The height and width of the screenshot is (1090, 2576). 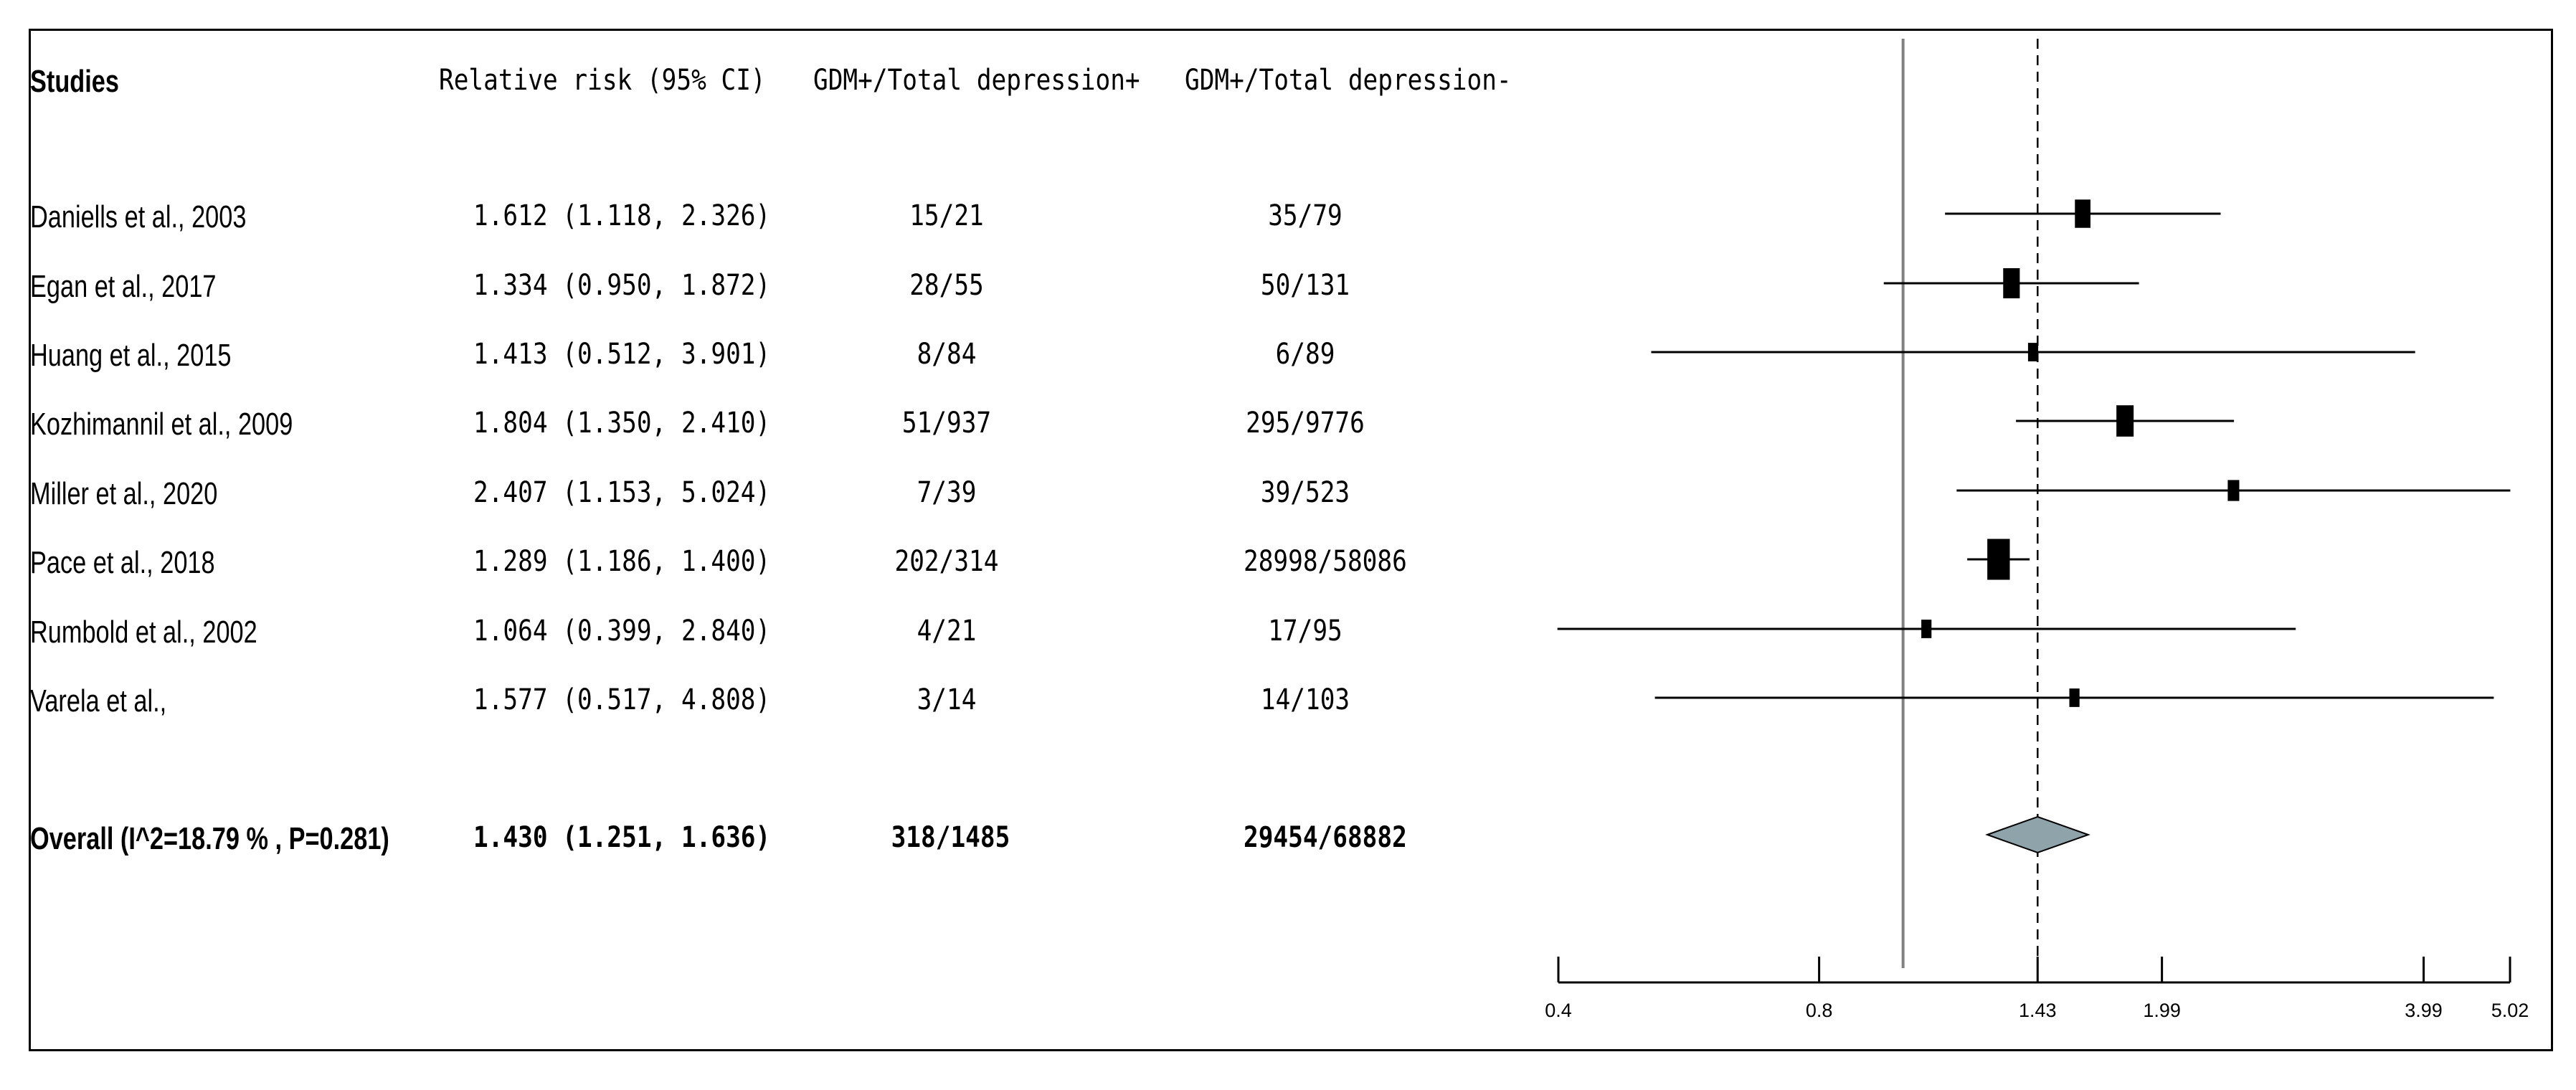 I want to click on overall-gdm-depression-pos-value: 318/1485, so click(x=950, y=837).